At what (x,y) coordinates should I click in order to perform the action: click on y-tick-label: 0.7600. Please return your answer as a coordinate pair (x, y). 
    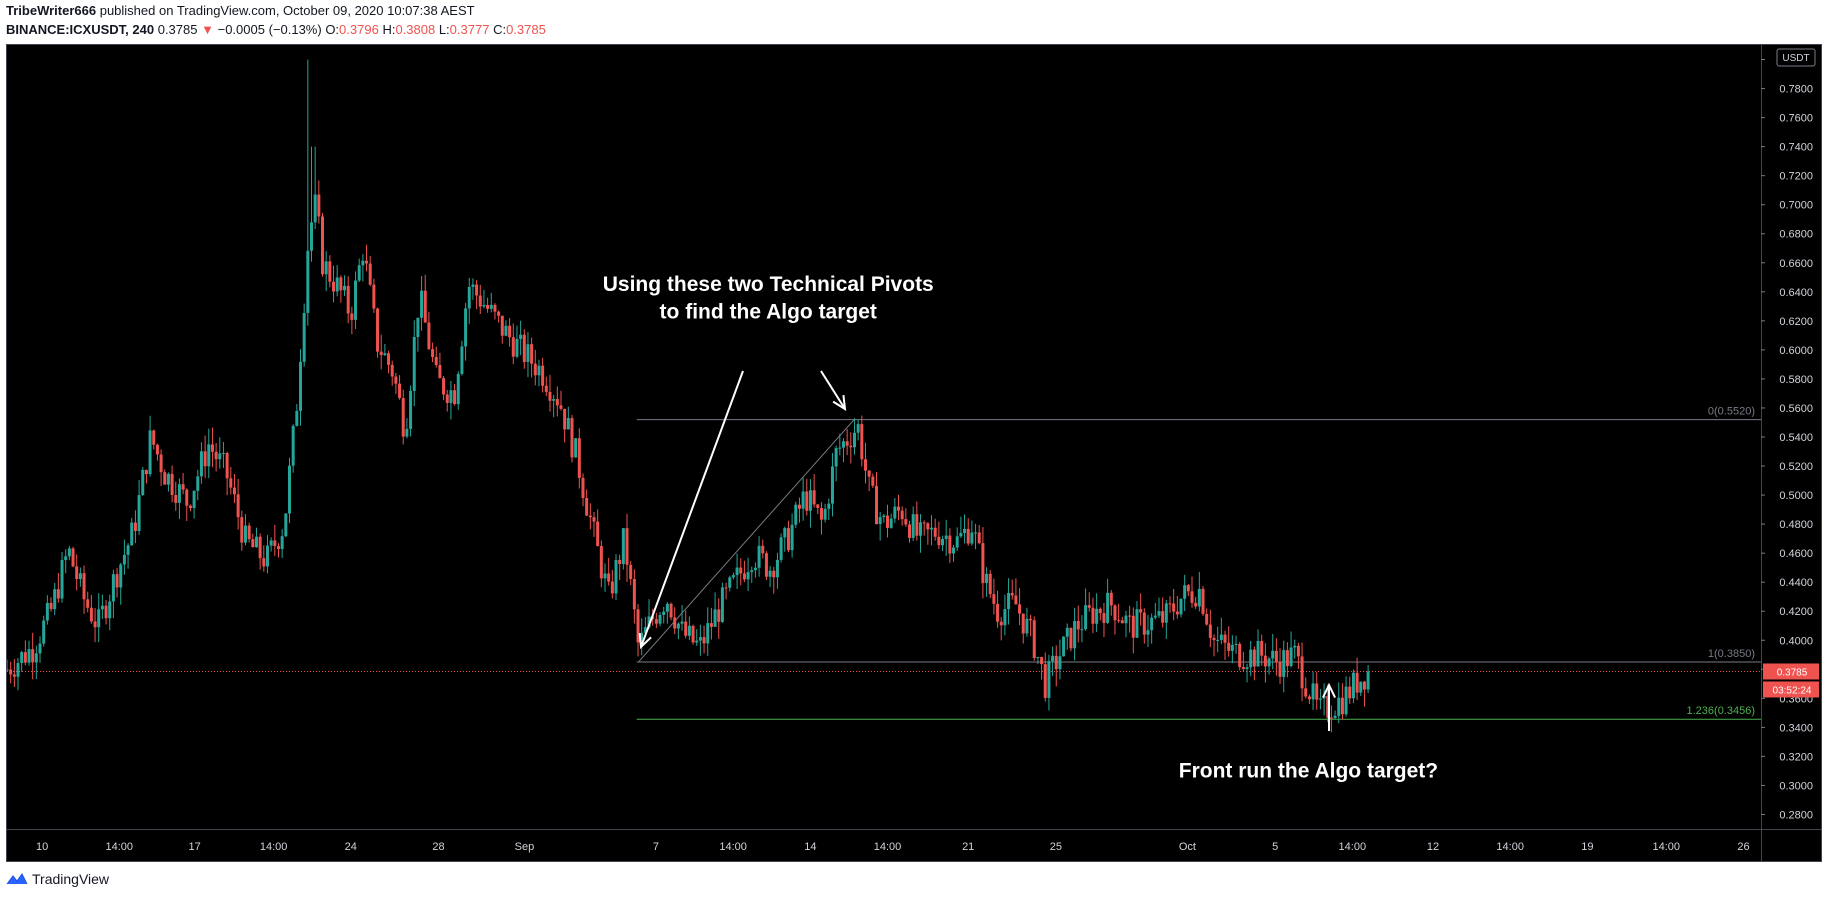
    Looking at the image, I should click on (1796, 119).